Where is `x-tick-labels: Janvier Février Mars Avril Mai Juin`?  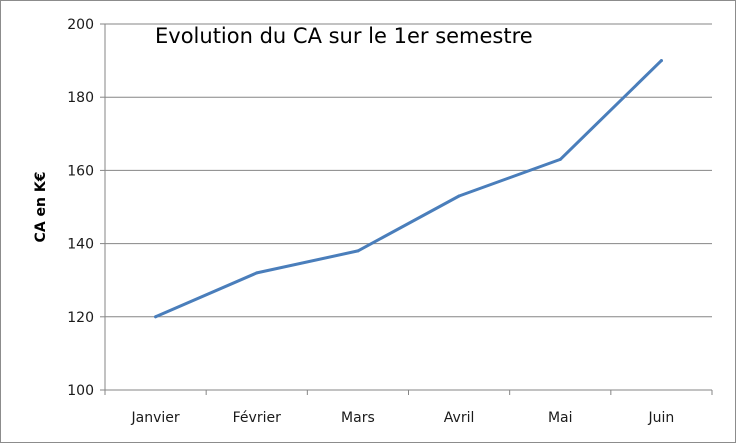
x-tick-labels: Janvier Février Mars Avril Mai Juin is located at coordinates (403, 418).